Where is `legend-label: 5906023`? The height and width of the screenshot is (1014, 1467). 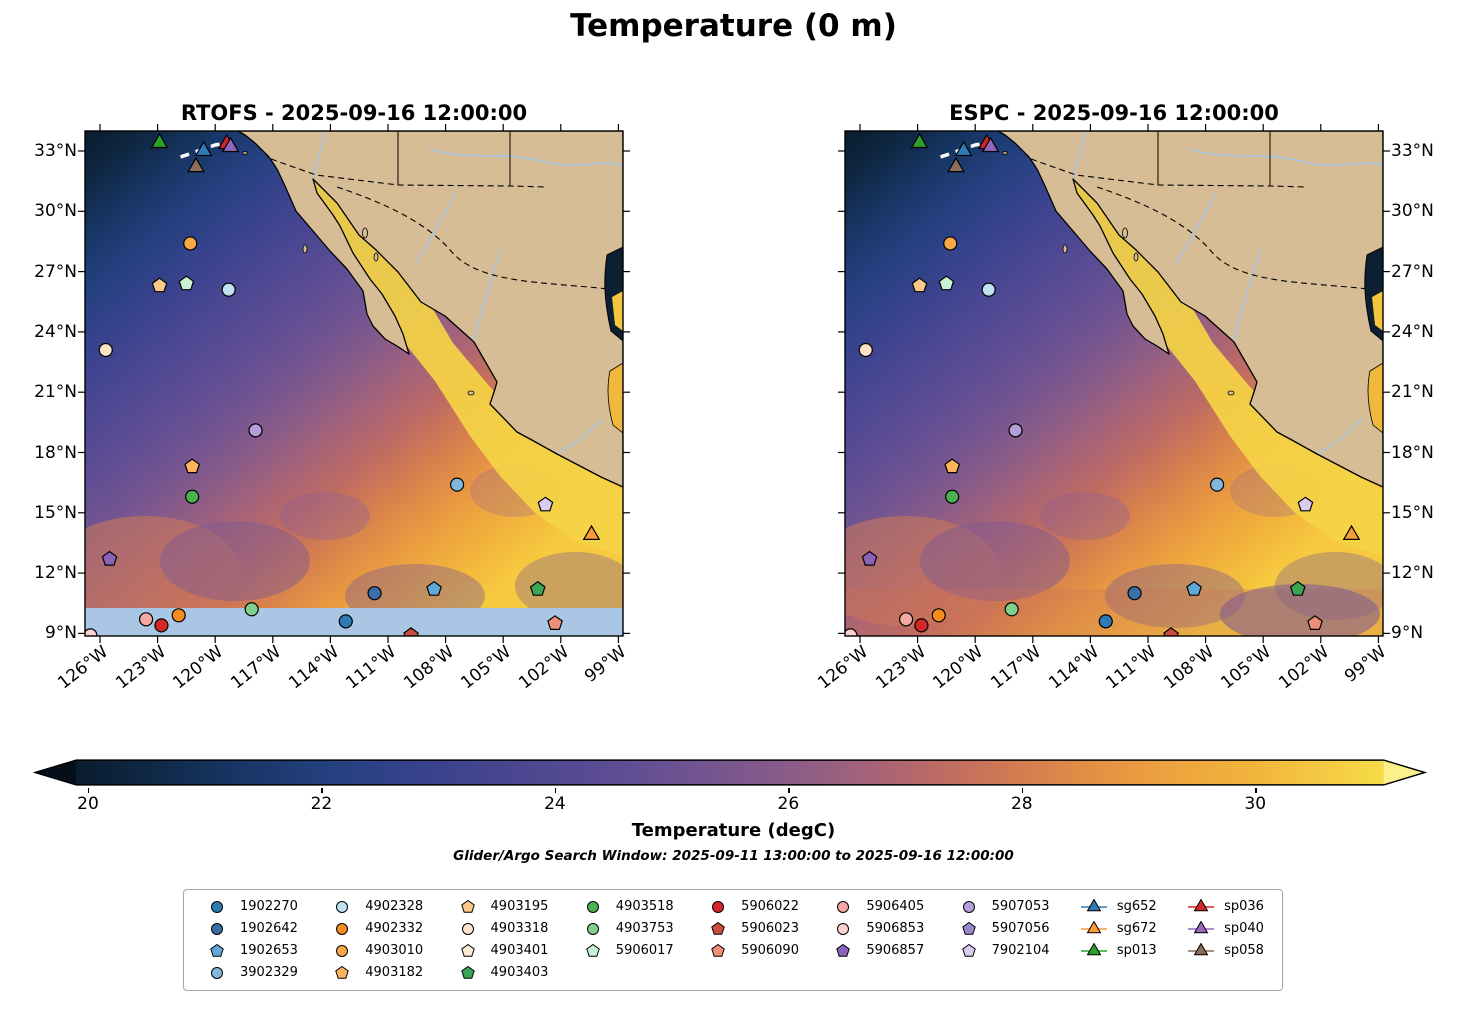 legend-label: 5906023 is located at coordinates (770, 928).